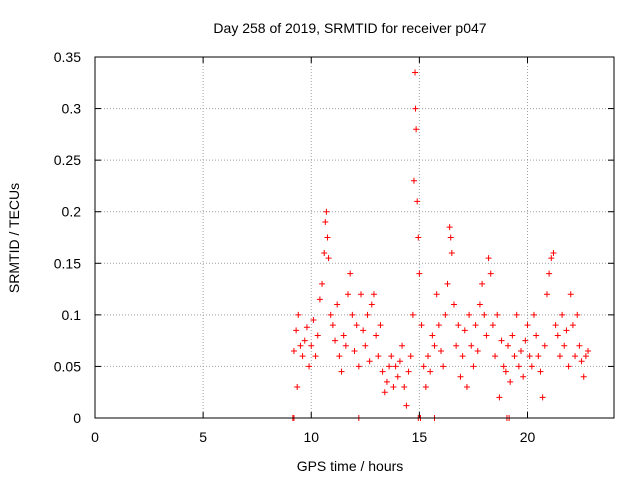  What do you see at coordinates (72, 109) in the screenshot?
I see `y-tick-label: 0.3` at bounding box center [72, 109].